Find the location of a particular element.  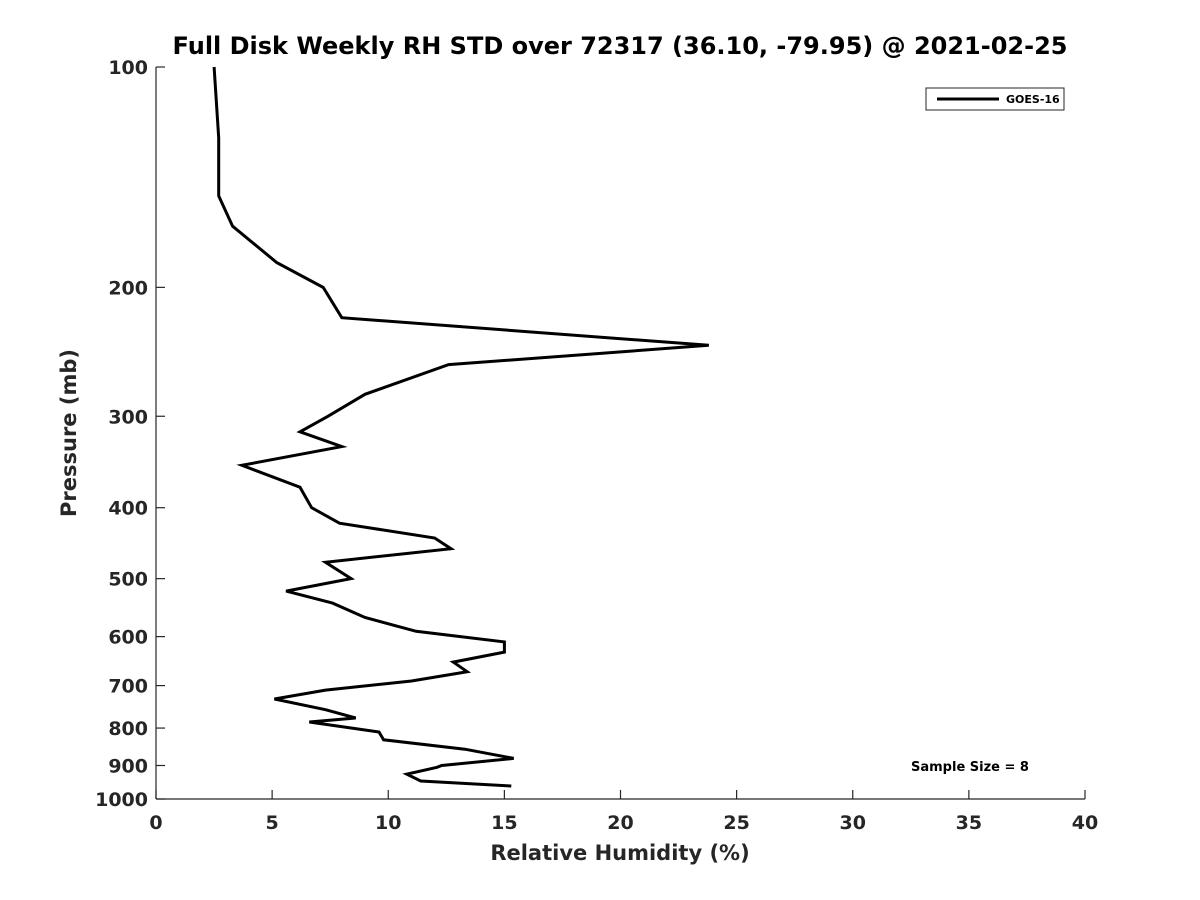

y-tick-label: 500 is located at coordinates (128, 580).